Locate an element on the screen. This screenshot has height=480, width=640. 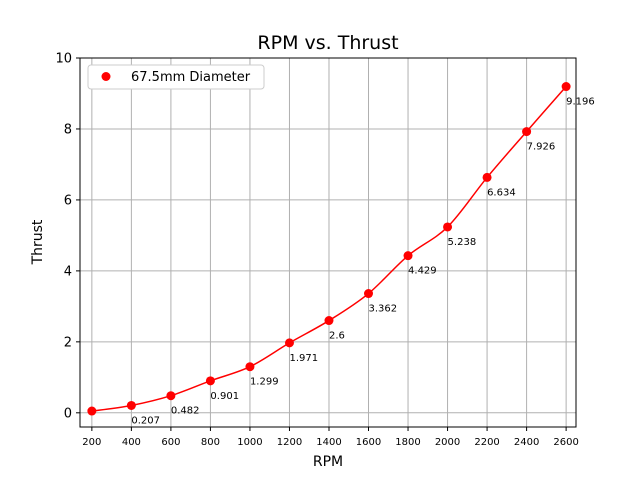
chart-title: RPM vs. Thrust is located at coordinates (327, 43).